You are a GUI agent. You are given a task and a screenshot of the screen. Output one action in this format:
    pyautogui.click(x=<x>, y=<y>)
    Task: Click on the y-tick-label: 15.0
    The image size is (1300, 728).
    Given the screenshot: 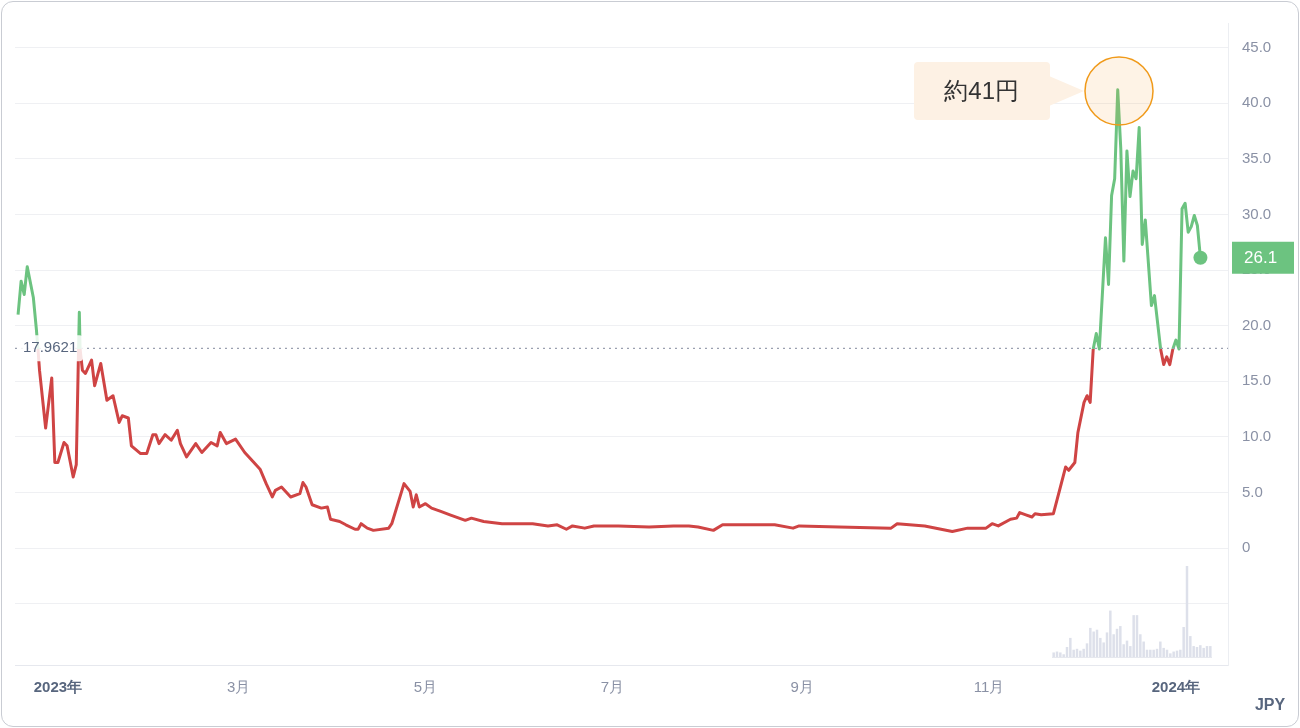 What is the action you would take?
    pyautogui.click(x=1257, y=380)
    